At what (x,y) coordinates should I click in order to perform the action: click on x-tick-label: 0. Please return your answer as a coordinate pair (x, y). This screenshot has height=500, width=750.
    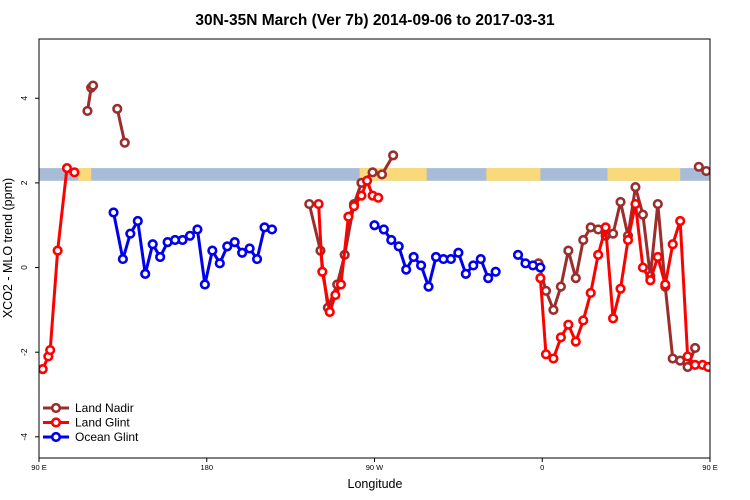
    Looking at the image, I should click on (542, 467).